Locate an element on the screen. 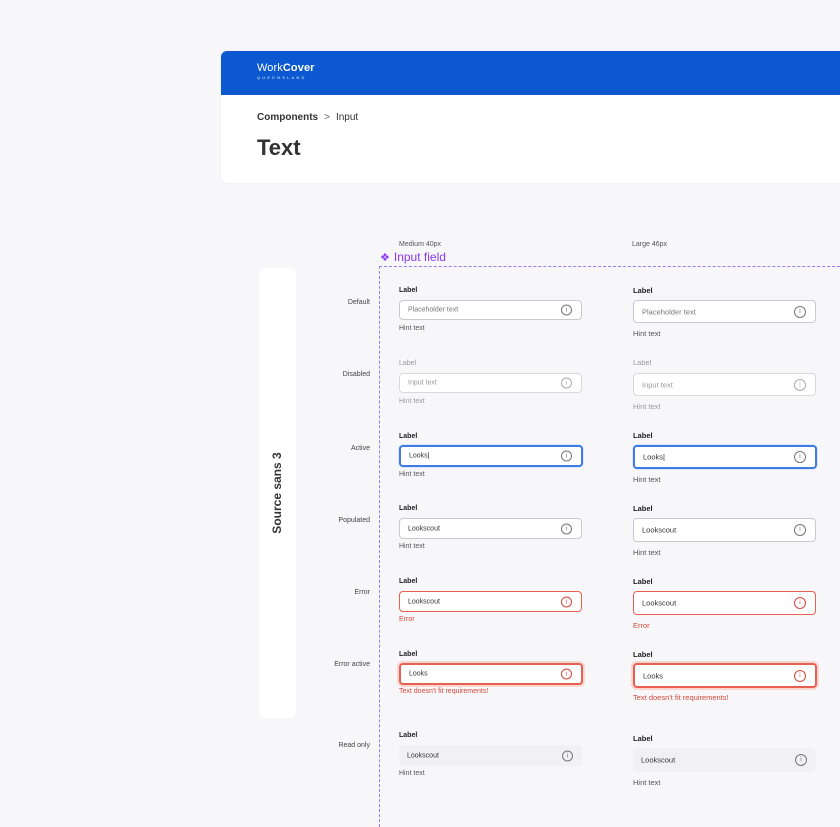  chevron-right-icon: > is located at coordinates (327, 117).